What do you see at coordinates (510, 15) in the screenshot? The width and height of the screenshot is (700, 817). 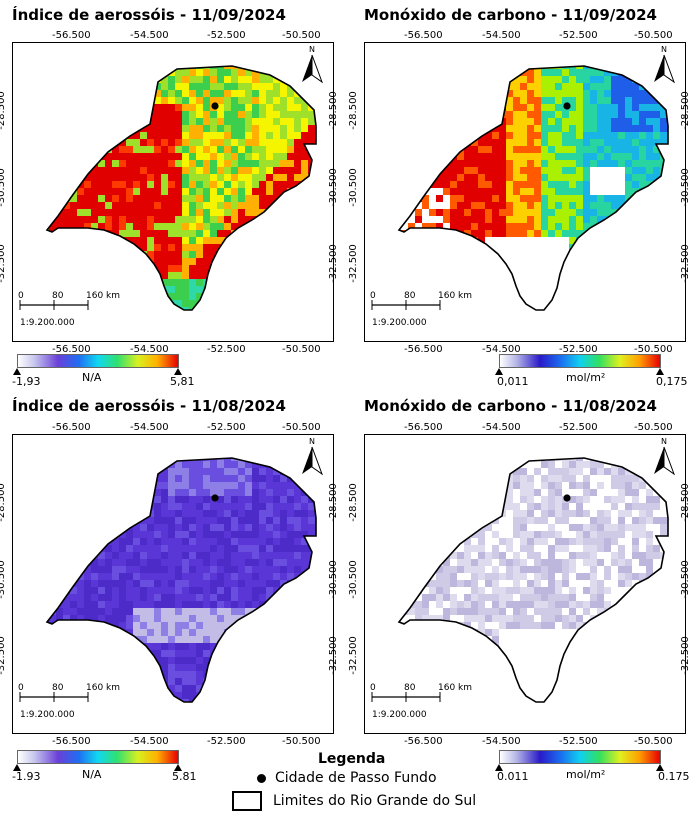 I see `panel-title-co-sep: Monóxido de carbono - 11/09/2024` at bounding box center [510, 15].